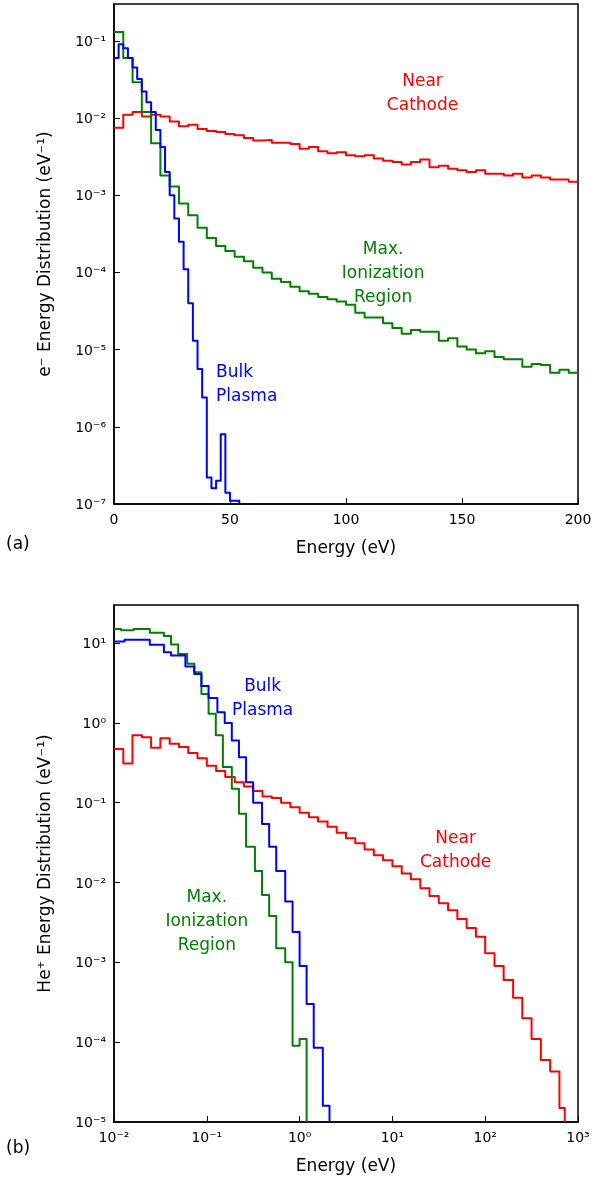 The width and height of the screenshot is (599, 1197). I want to click on text: (b), so click(18, 1146).